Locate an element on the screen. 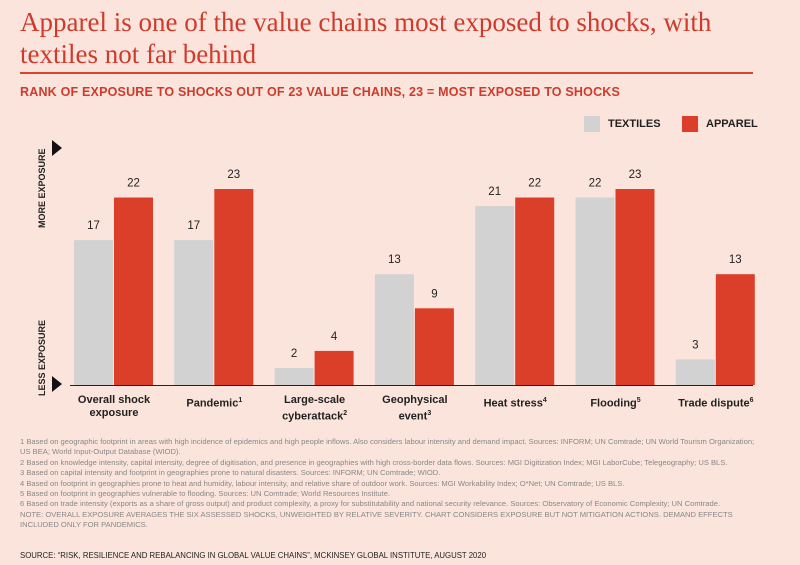  category-text: Heat stress is located at coordinates (513, 403).